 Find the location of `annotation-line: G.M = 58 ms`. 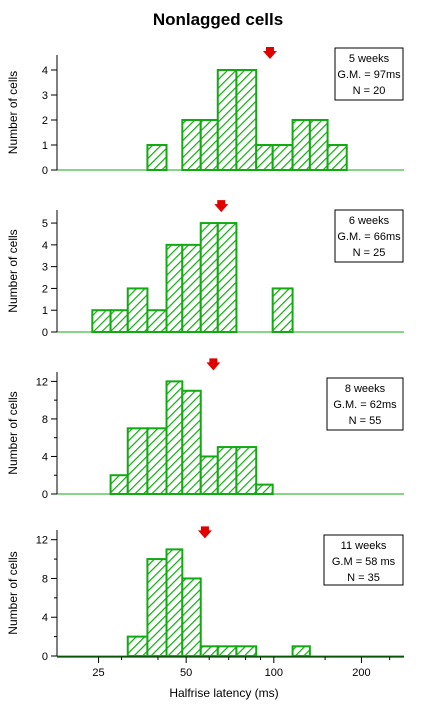

annotation-line: G.M = 58 ms is located at coordinates (364, 562).